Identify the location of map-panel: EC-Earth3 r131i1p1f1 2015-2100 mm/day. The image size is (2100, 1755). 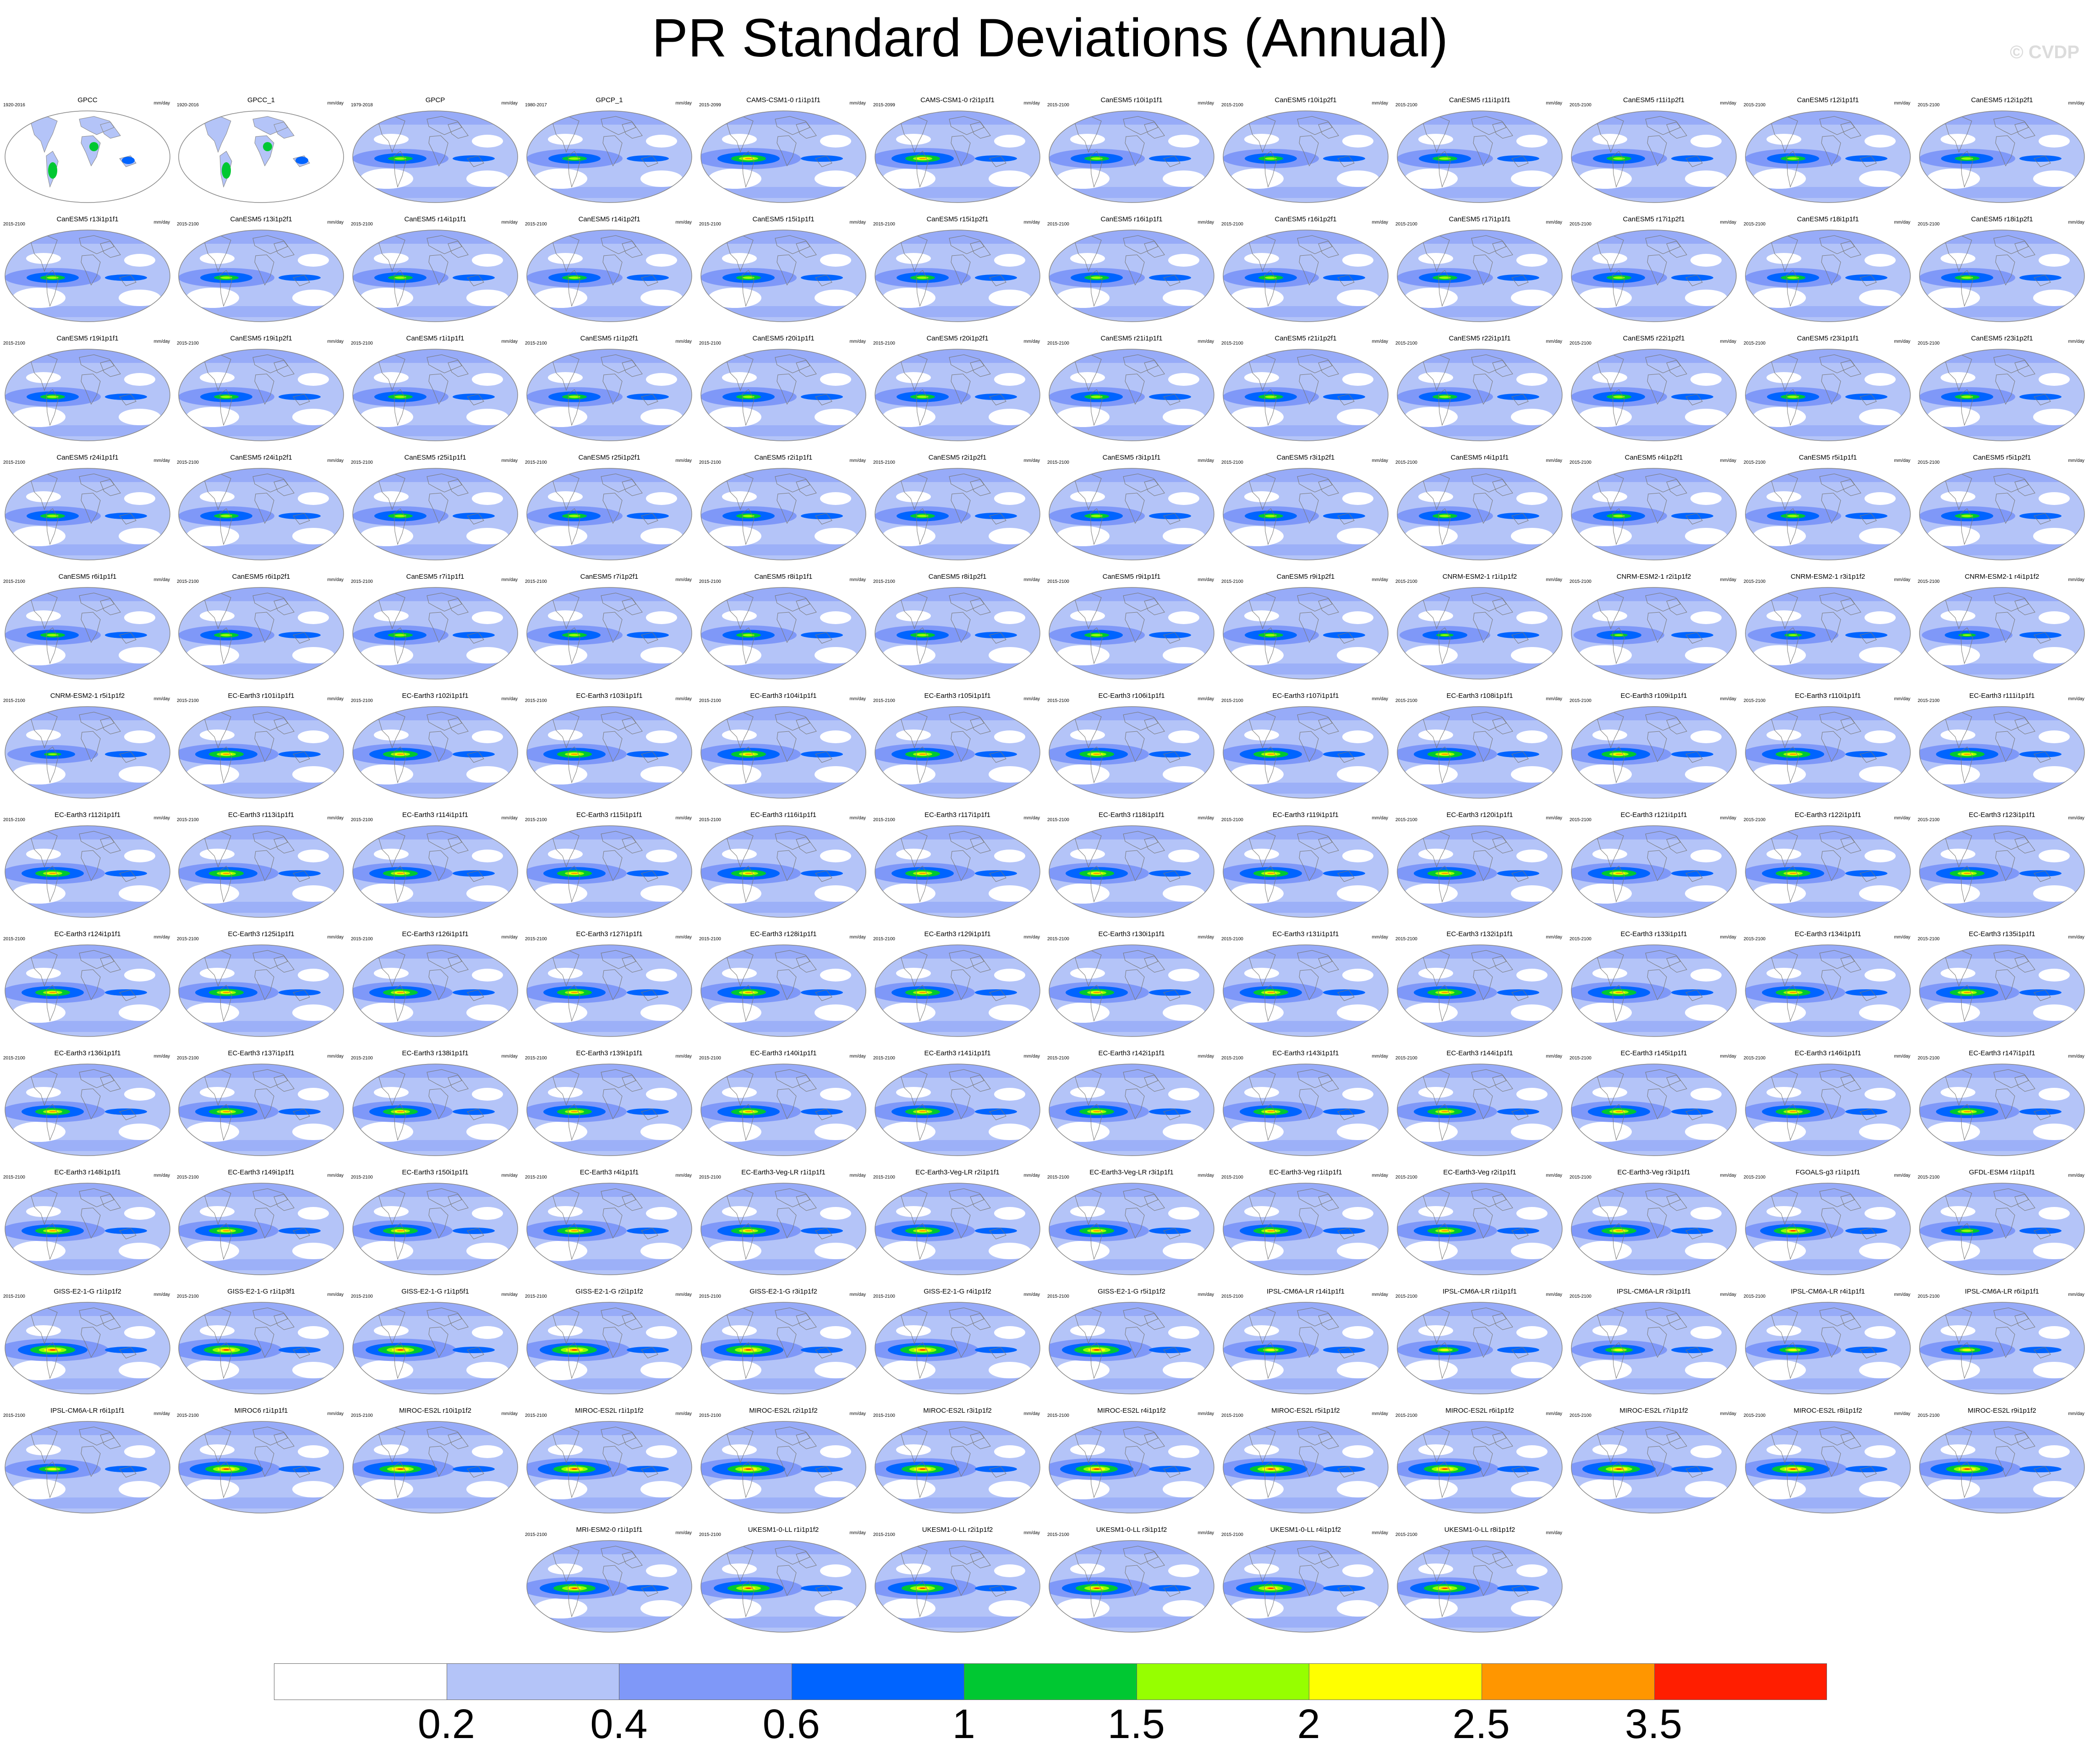
(1305, 985).